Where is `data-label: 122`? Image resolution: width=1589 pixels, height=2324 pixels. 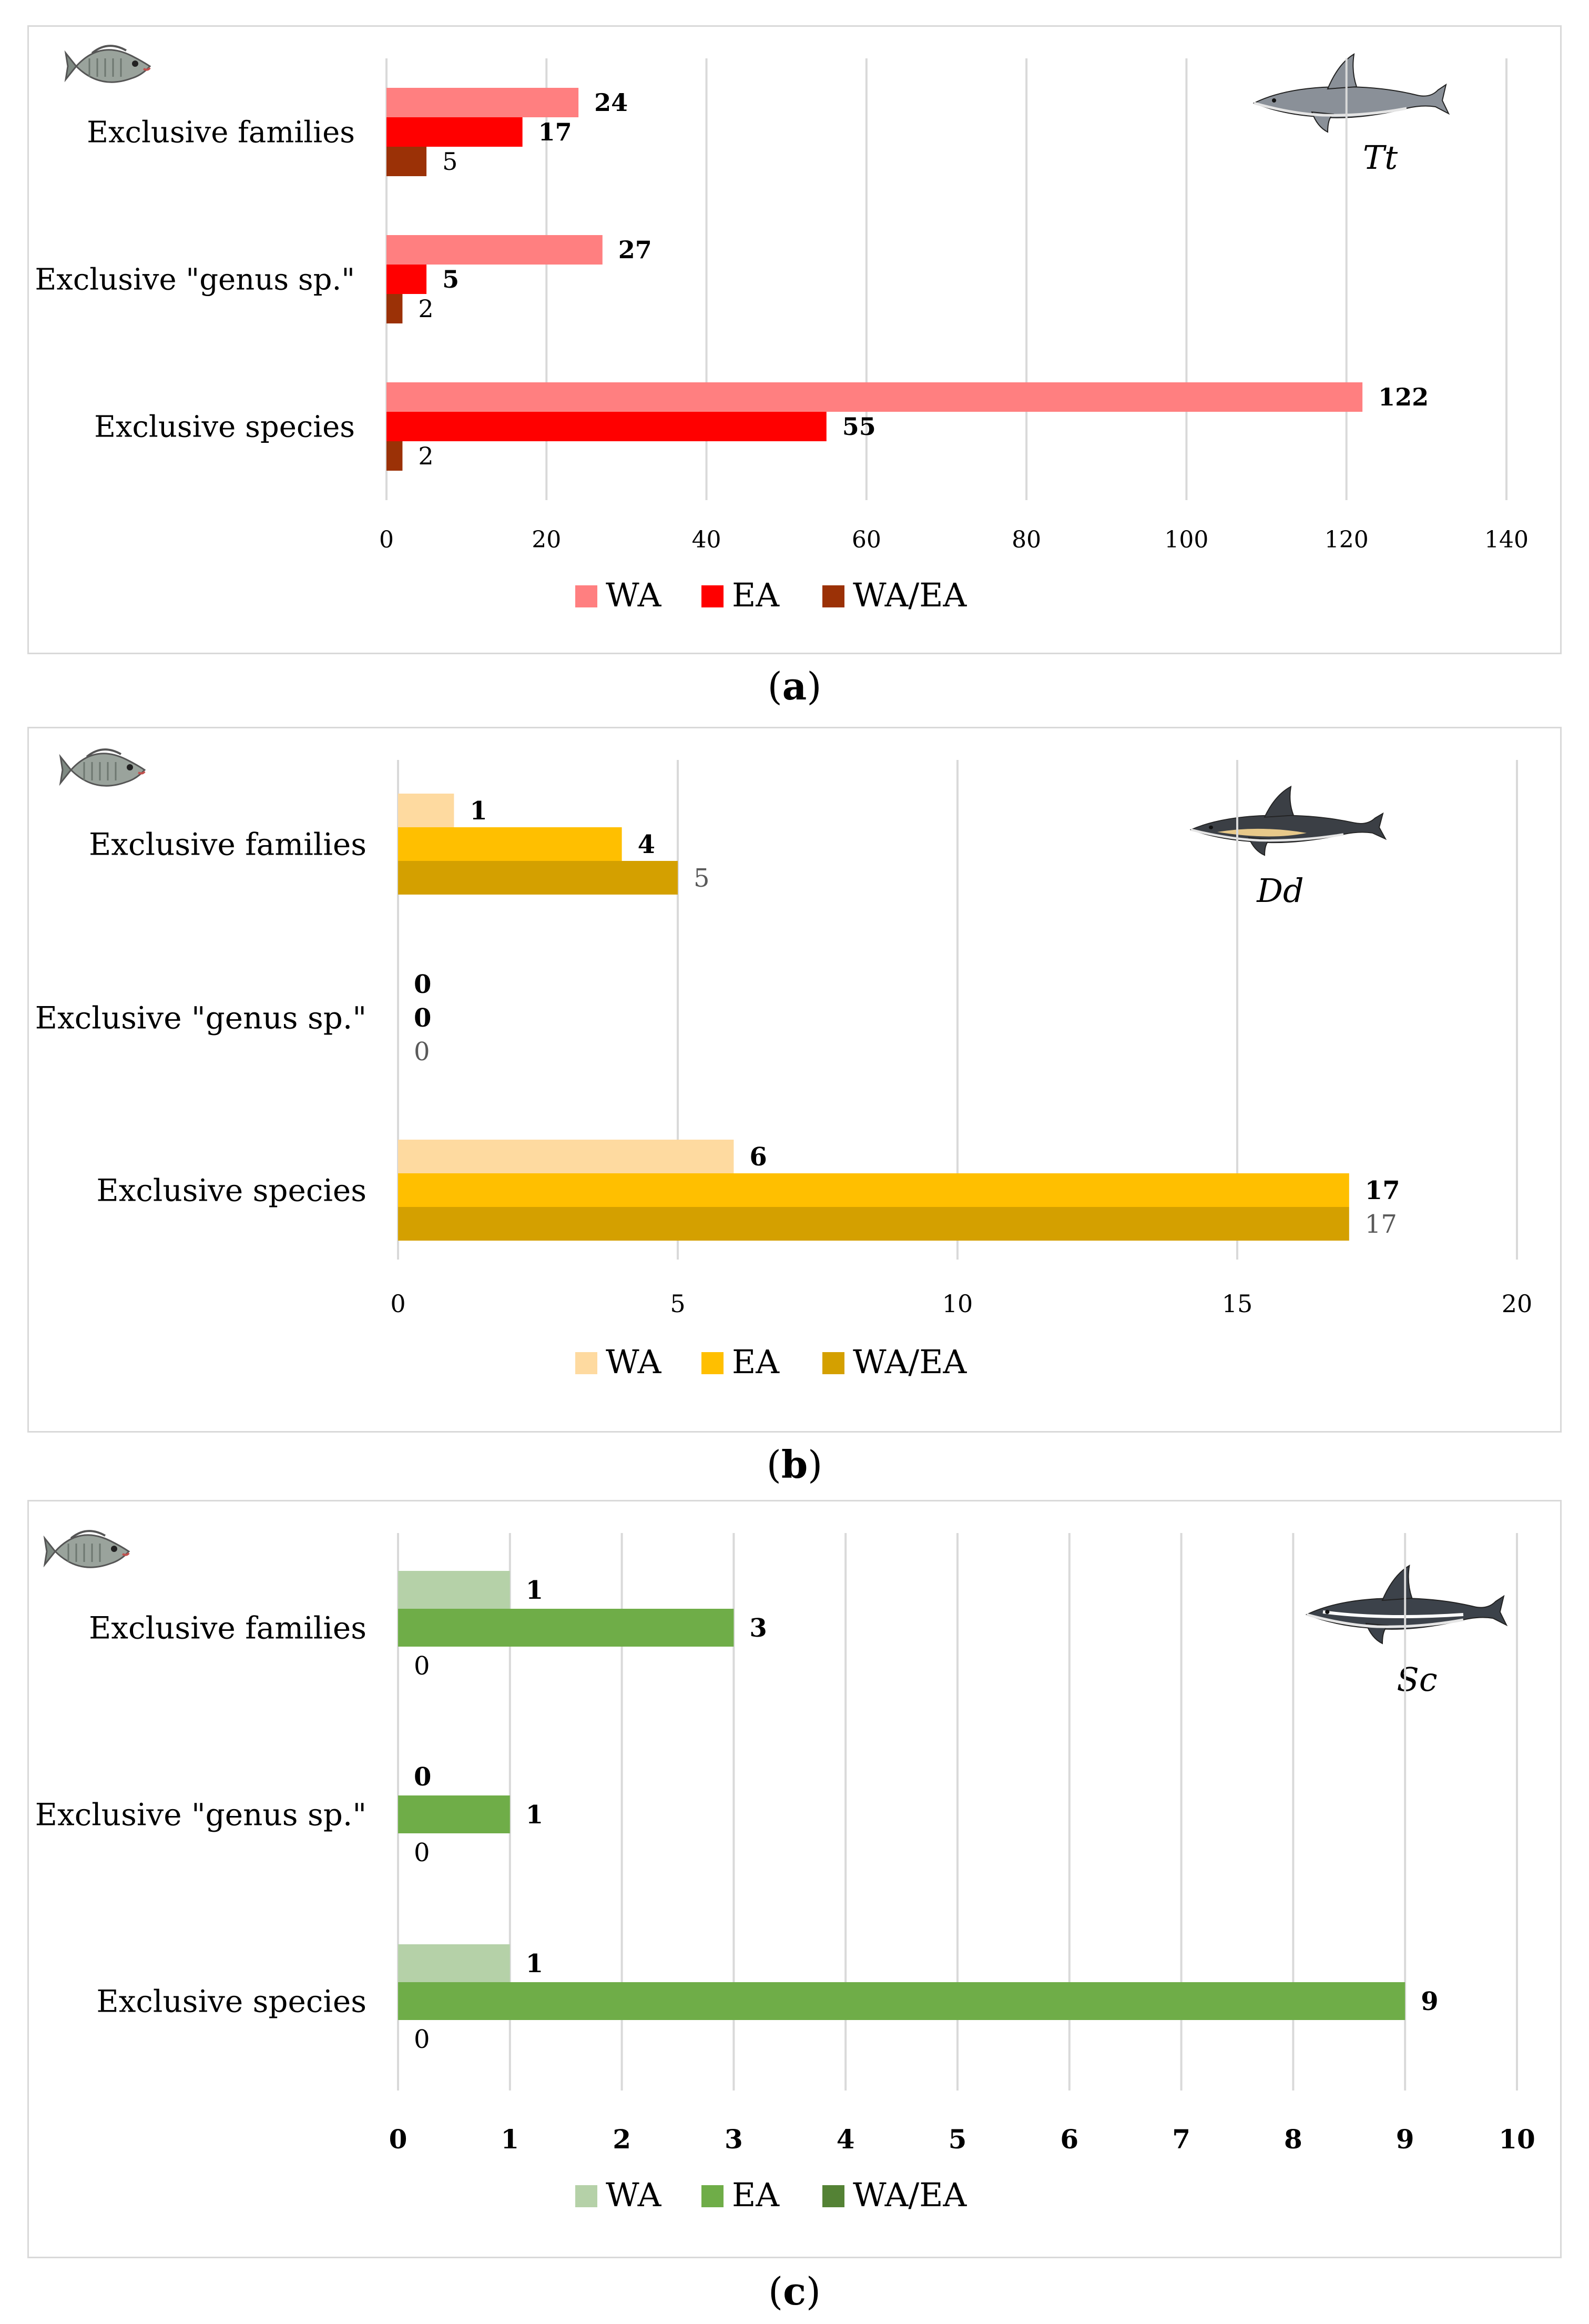 data-label: 122 is located at coordinates (1404, 397).